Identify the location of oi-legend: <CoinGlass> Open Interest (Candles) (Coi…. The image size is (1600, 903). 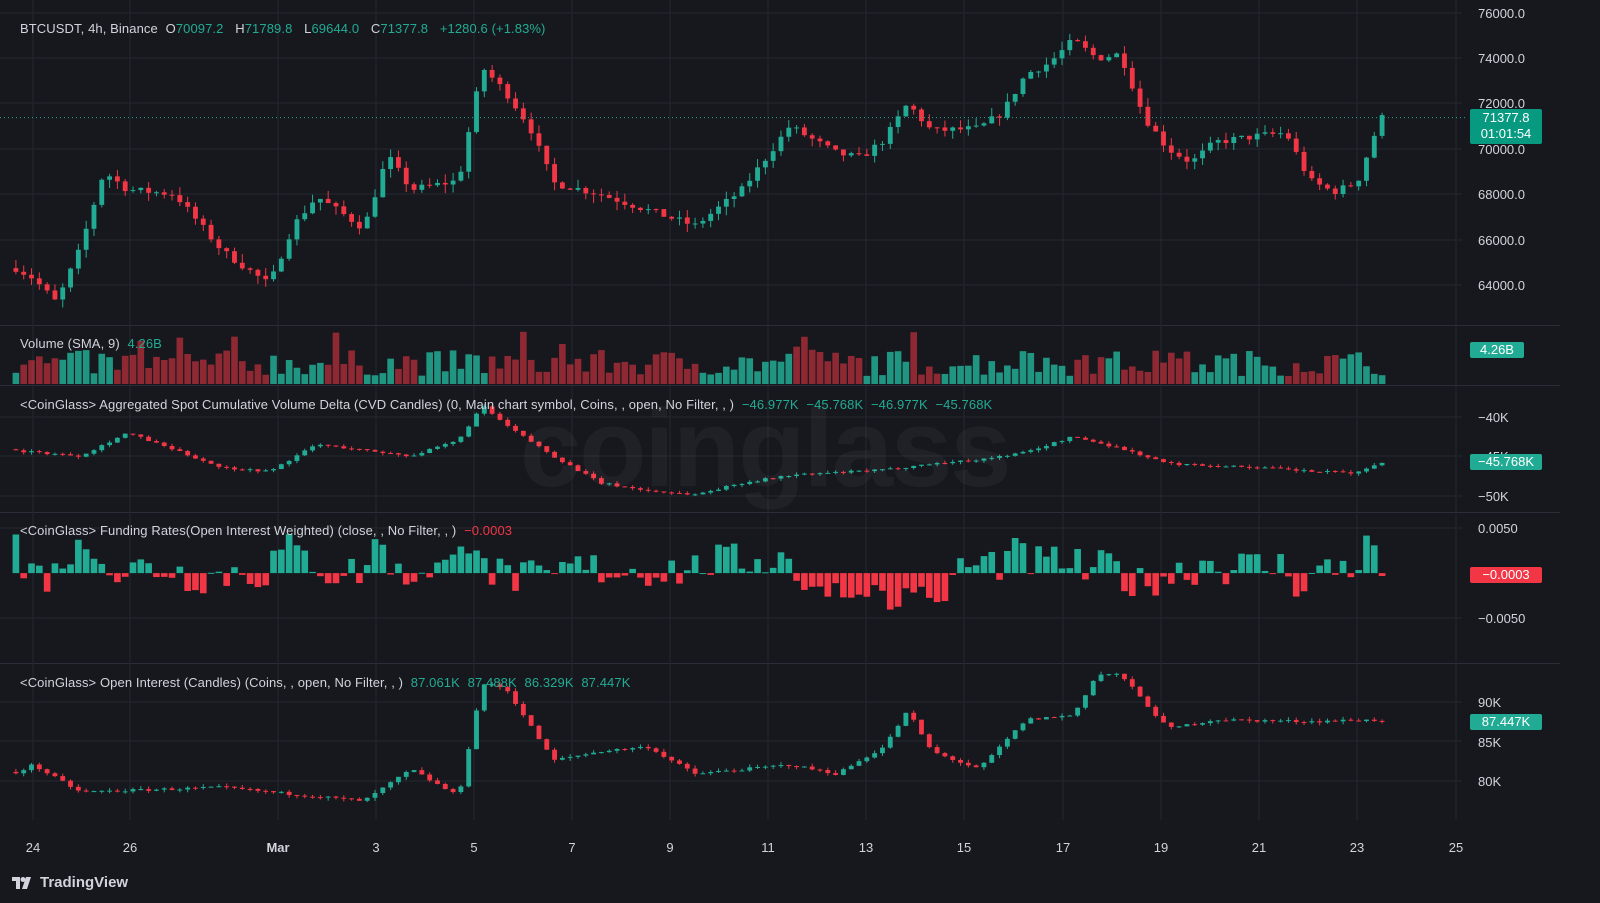
(327, 682).